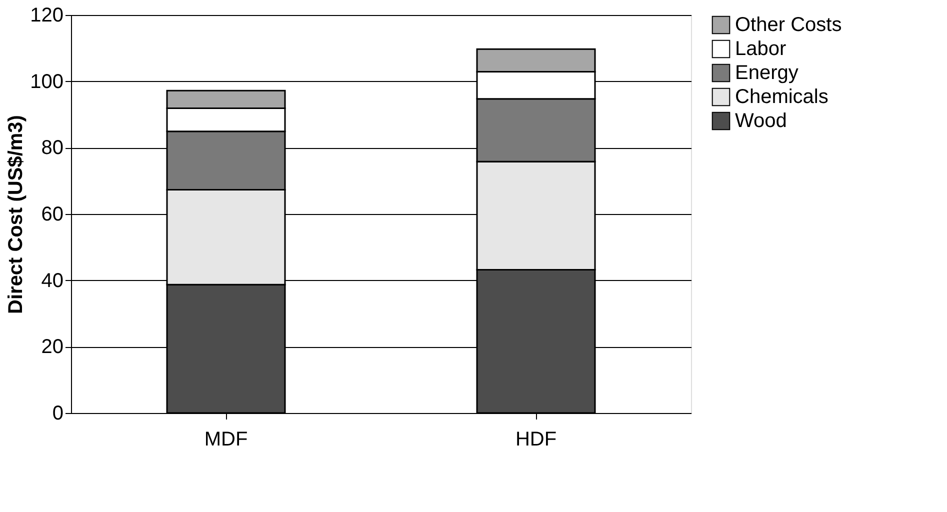 This screenshot has width=947, height=512. Describe the element at coordinates (788, 25) in the screenshot. I see `legend-label: Other Costs` at that location.